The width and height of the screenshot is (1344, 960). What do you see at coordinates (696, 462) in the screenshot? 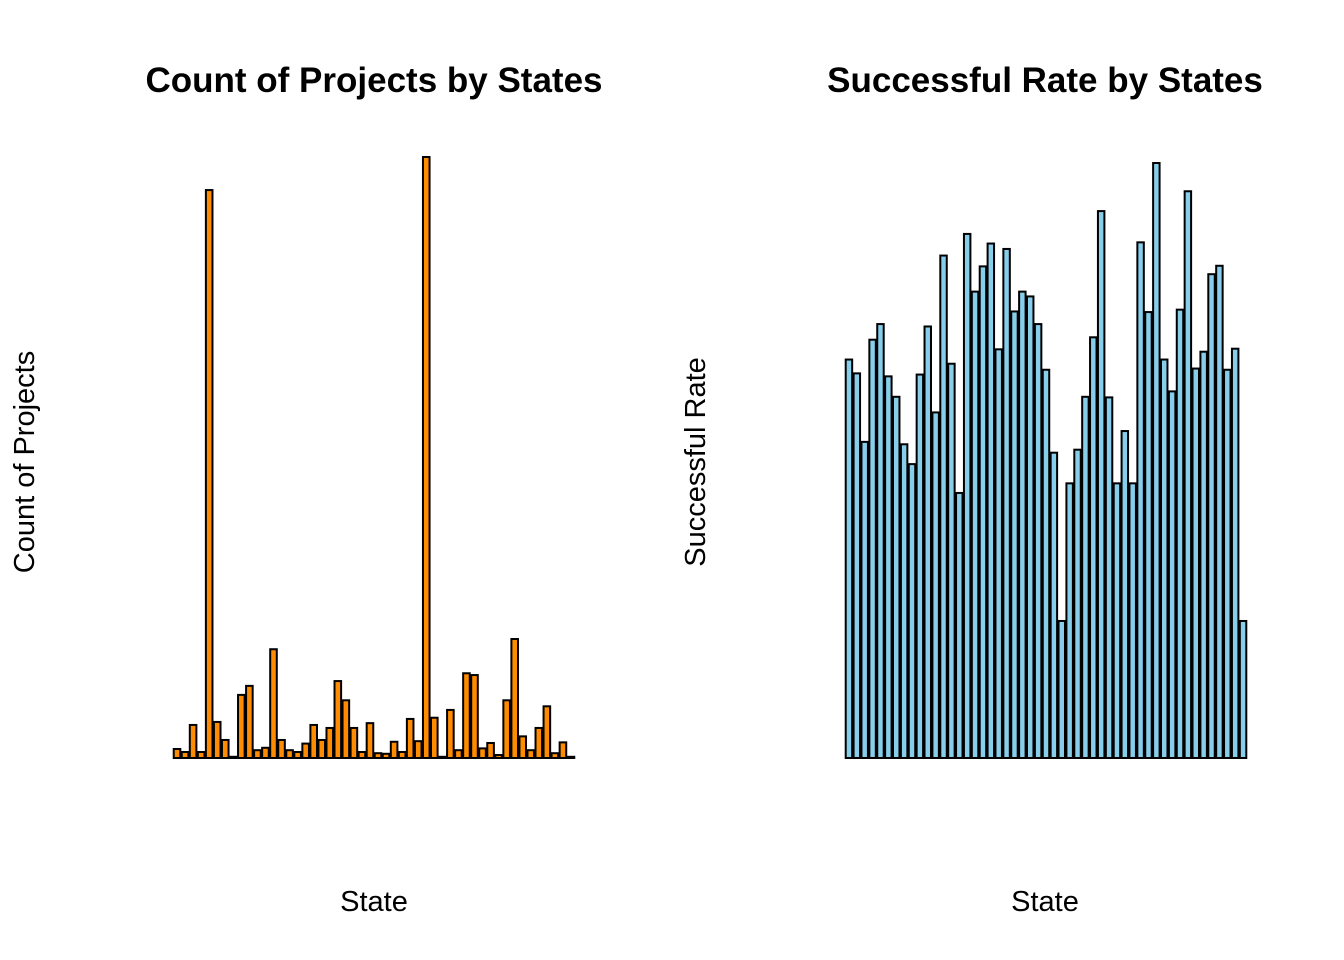
I see `rate-chart-ylabel: Successful Rate` at bounding box center [696, 462].